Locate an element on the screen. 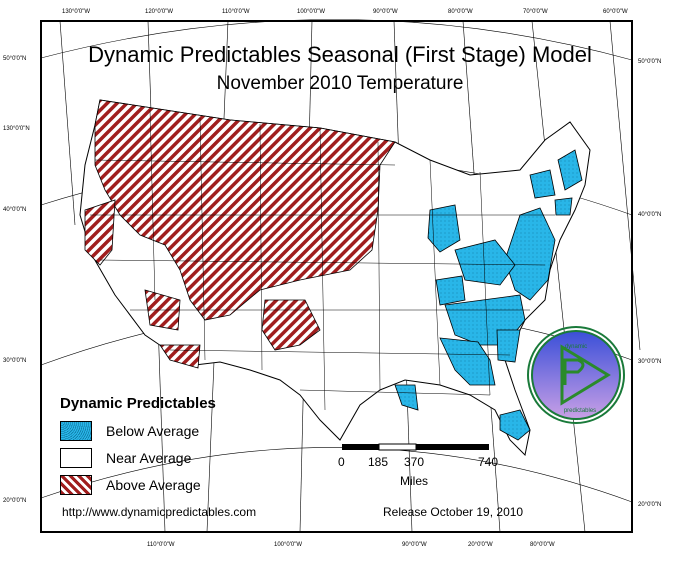 The width and height of the screenshot is (680, 564). scale-bar is located at coordinates (415, 447).